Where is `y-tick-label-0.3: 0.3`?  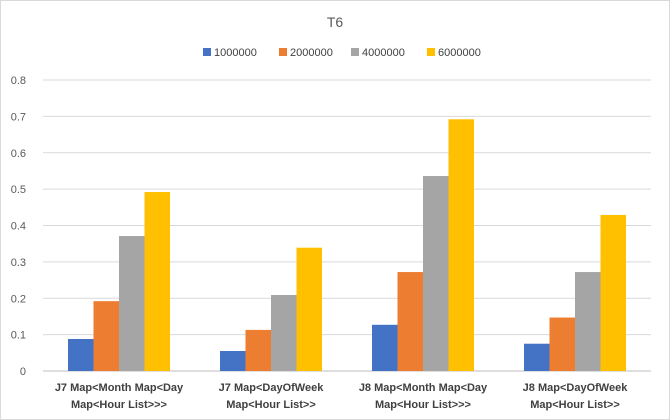 y-tick-label-0.3: 0.3 is located at coordinates (18, 263).